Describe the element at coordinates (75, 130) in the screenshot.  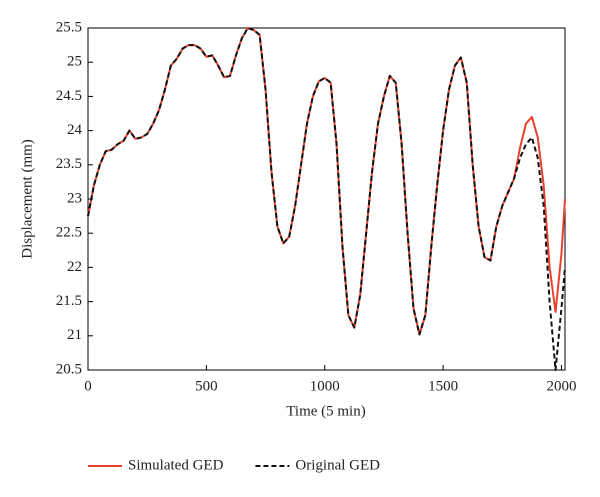
I see `y-tick-label: 24` at that location.